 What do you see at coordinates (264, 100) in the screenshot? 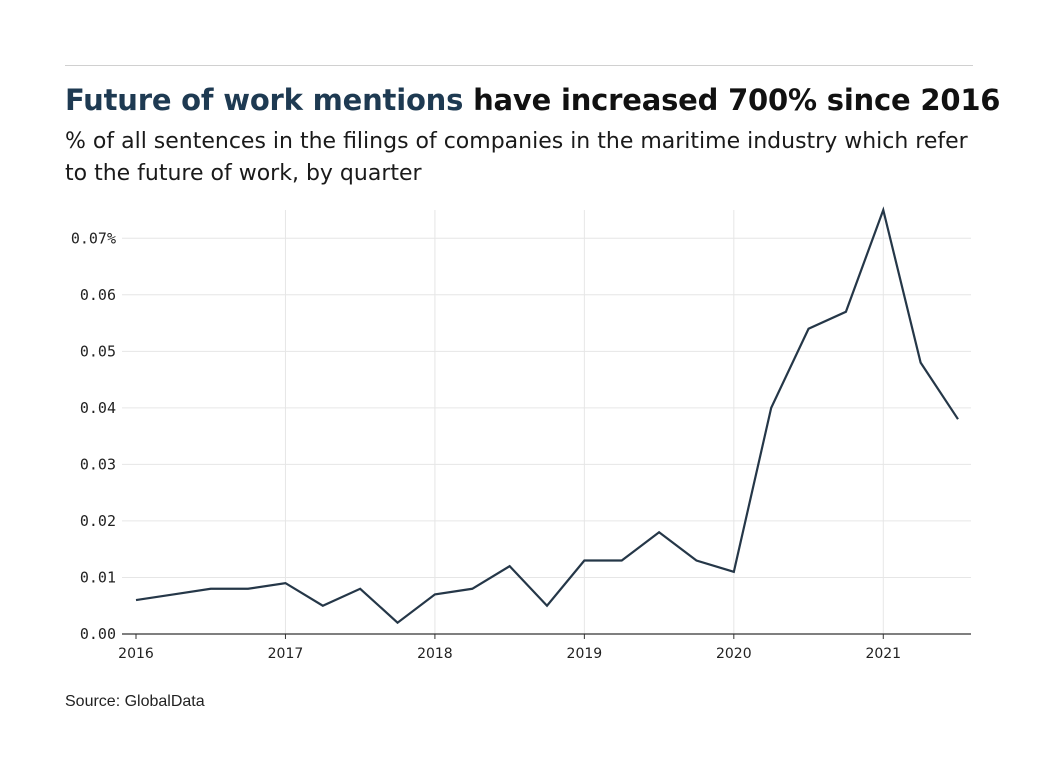
I see `chart-title-highlight: Future of work mentions` at bounding box center [264, 100].